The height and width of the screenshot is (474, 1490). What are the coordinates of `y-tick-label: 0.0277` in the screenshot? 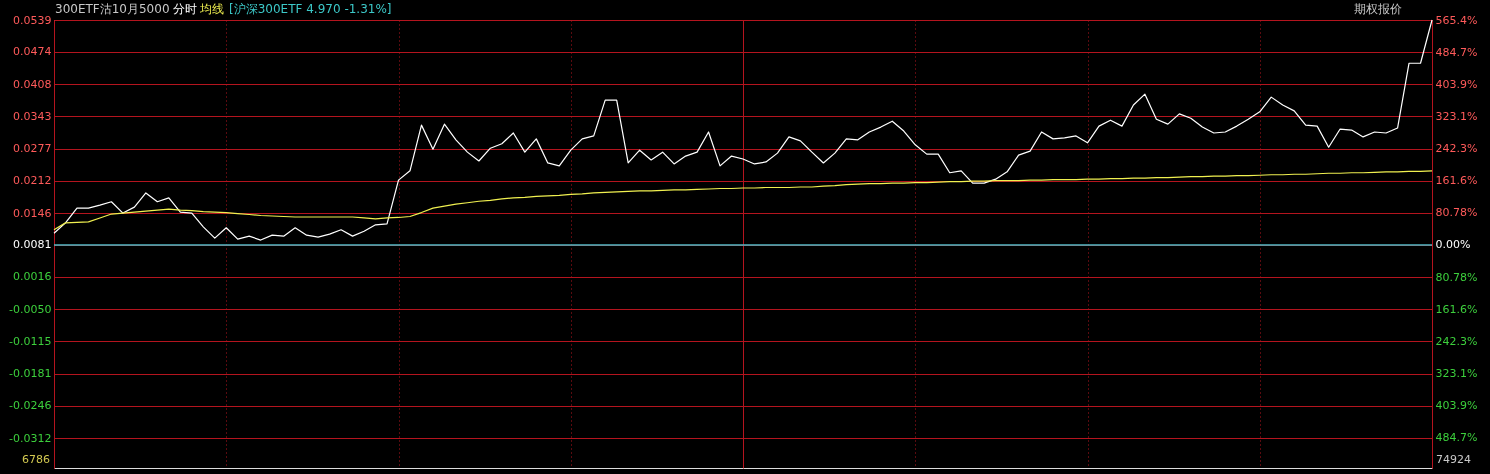 It's located at (32, 149).